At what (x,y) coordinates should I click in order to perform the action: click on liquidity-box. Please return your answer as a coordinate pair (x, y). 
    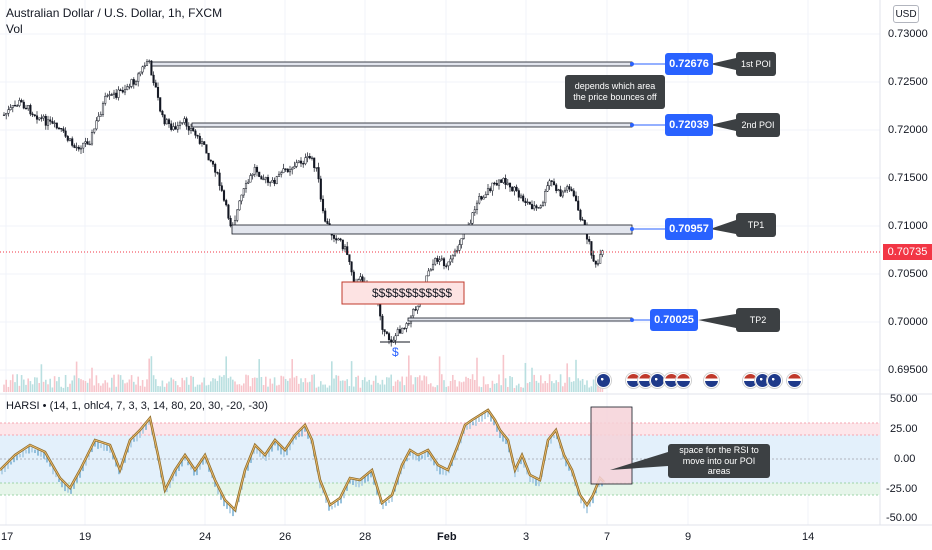
    Looking at the image, I should click on (403, 293).